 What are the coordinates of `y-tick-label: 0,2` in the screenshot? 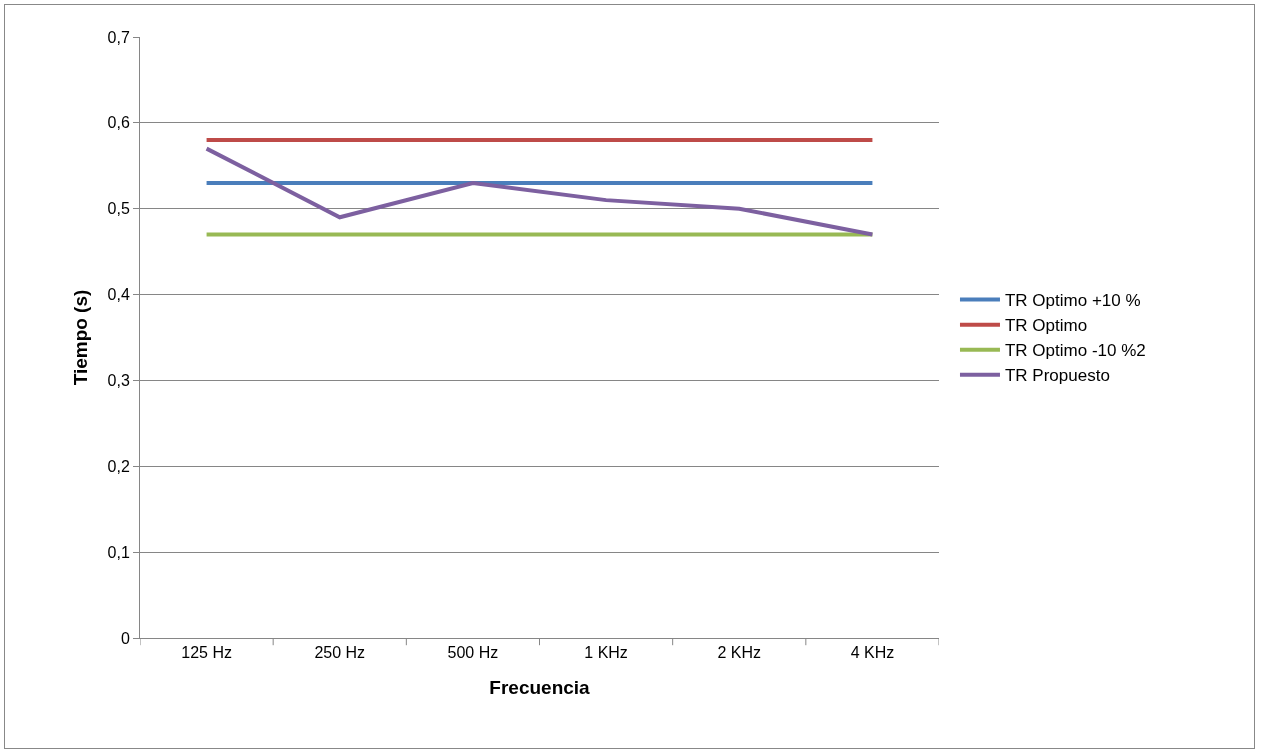 It's located at (118, 466).